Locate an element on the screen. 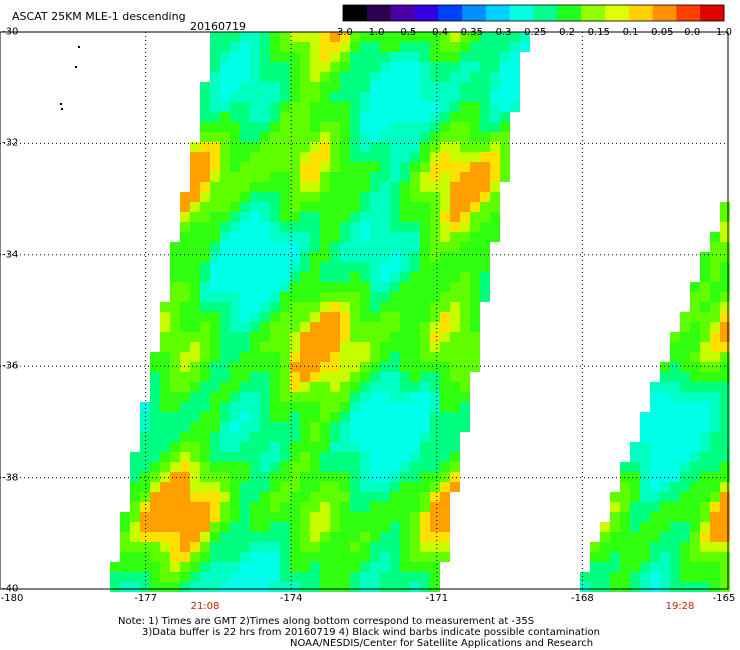 This screenshot has height=650, width=740. colorbar-label: -0.4 is located at coordinates (438, 32).